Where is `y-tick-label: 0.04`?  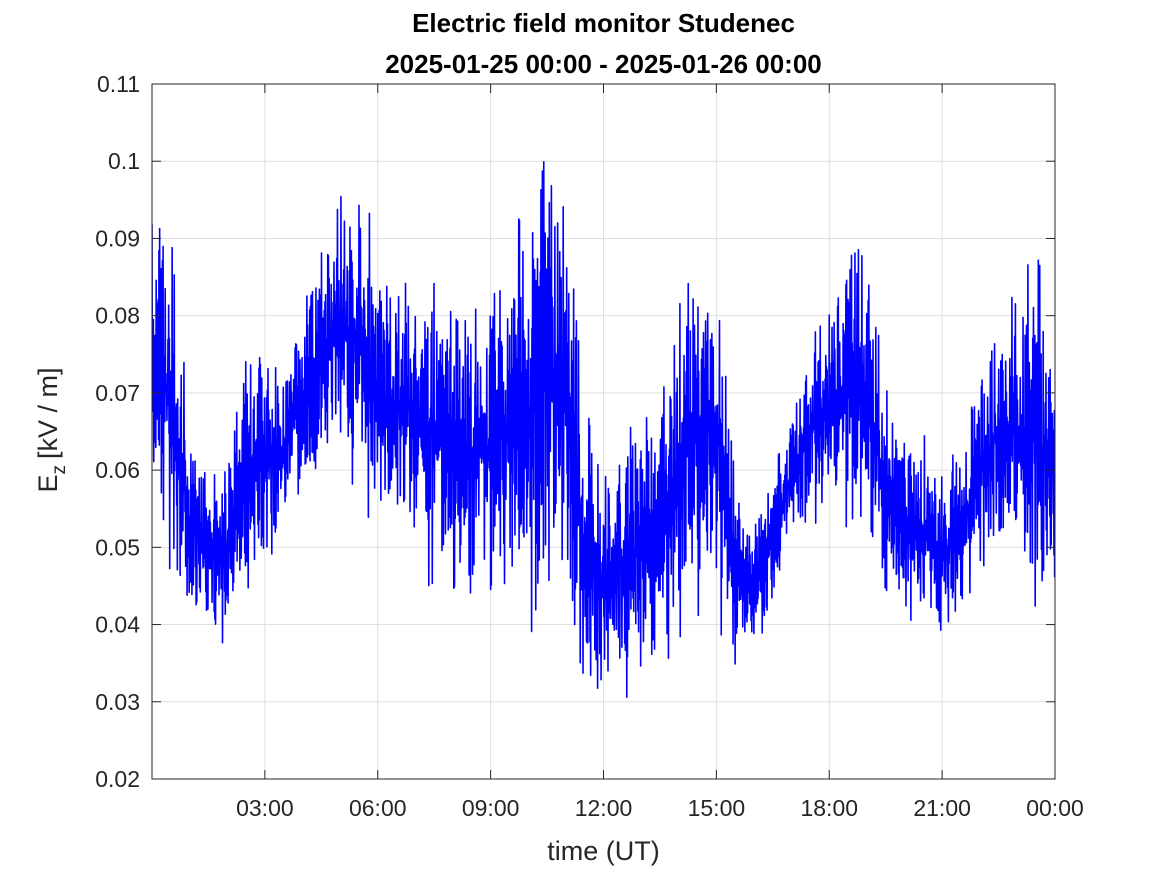
y-tick-label: 0.04 is located at coordinates (117, 625).